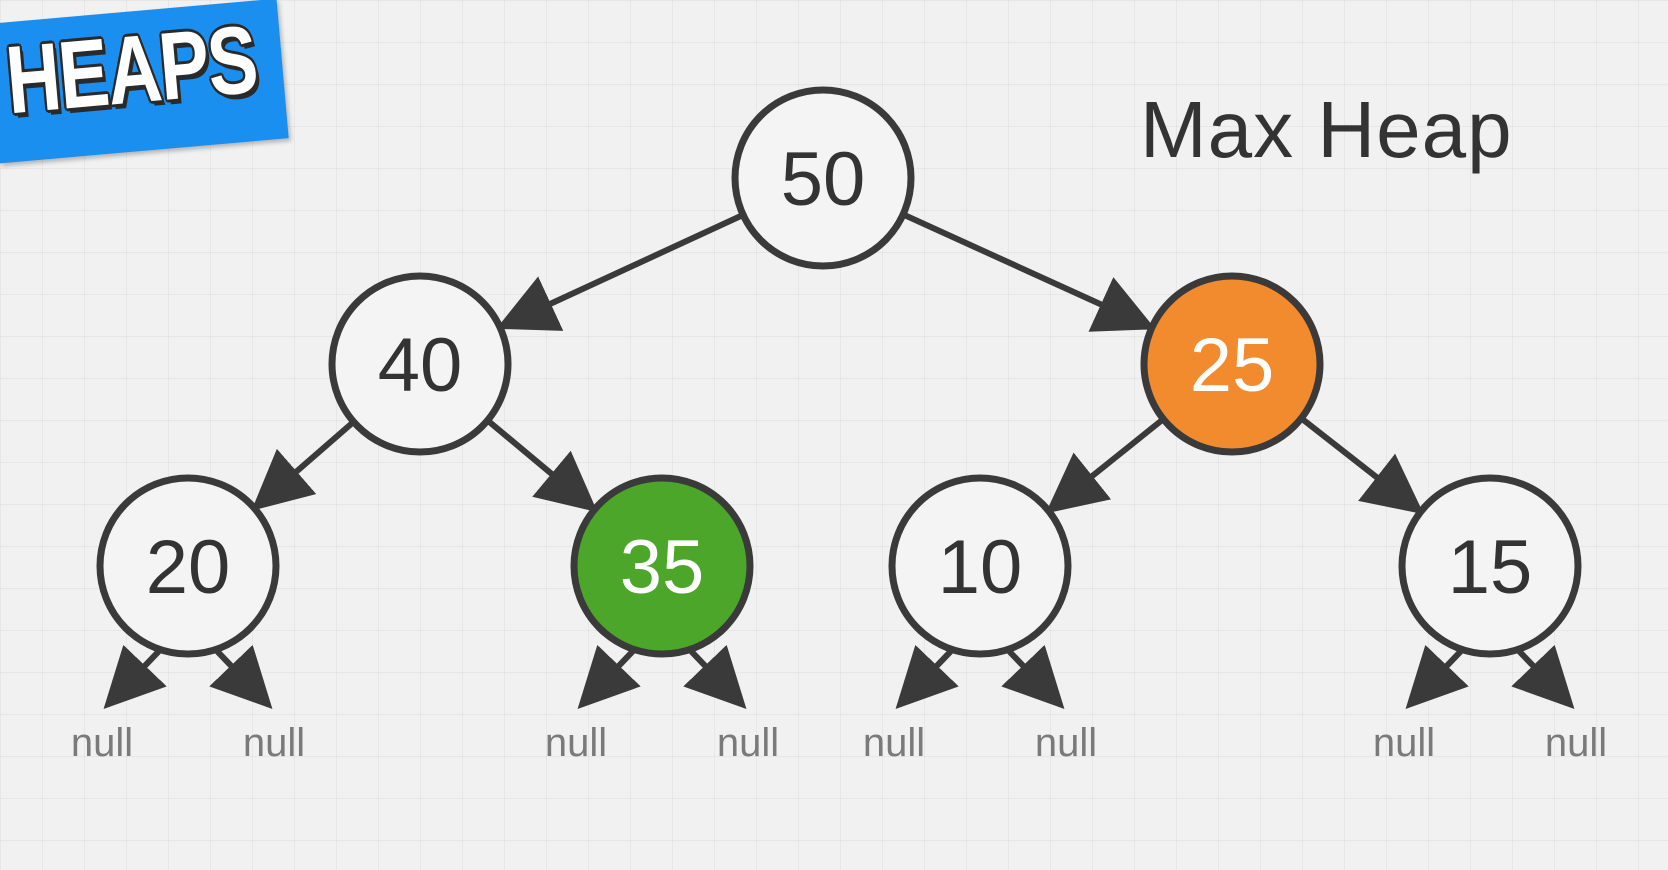  I want to click on edge-n25-n10, so click(1104, 465).